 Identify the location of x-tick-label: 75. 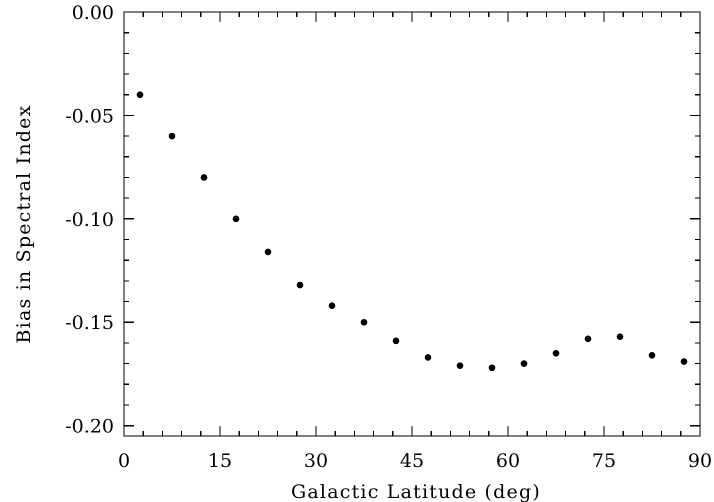
(604, 461).